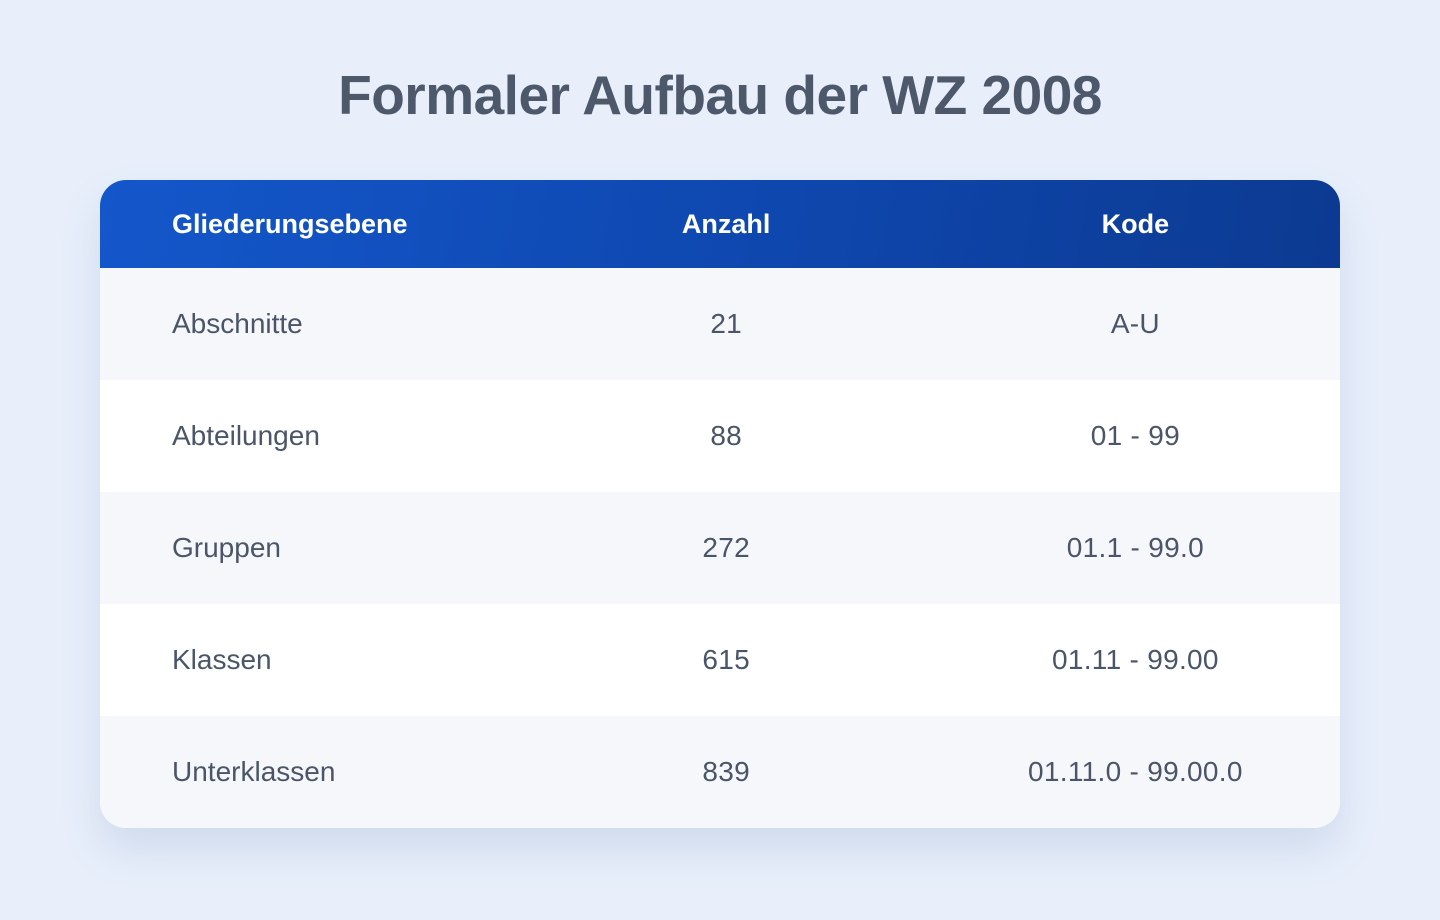 The image size is (1440, 920). Describe the element at coordinates (726, 435) in the screenshot. I see `cell-count: 88` at that location.